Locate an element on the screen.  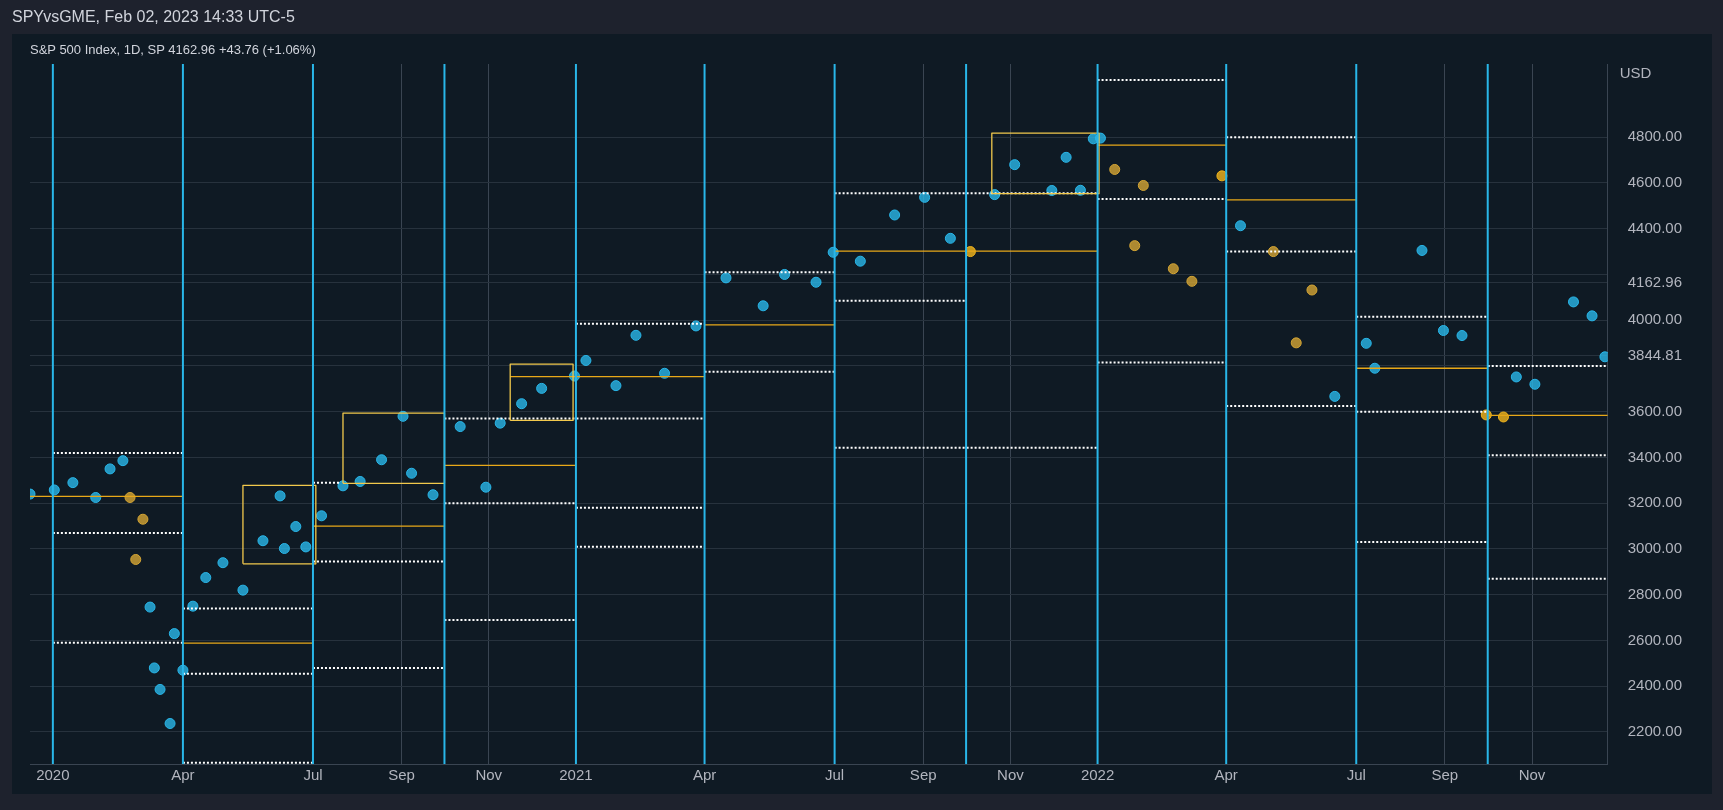
y-tick-label: 4000.00 is located at coordinates (1655, 319).